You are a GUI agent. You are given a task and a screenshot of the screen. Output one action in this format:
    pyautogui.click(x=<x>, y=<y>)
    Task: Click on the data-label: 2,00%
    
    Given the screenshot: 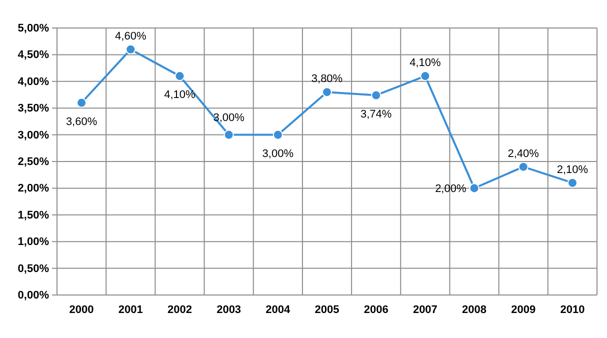 What is the action you would take?
    pyautogui.click(x=450, y=189)
    